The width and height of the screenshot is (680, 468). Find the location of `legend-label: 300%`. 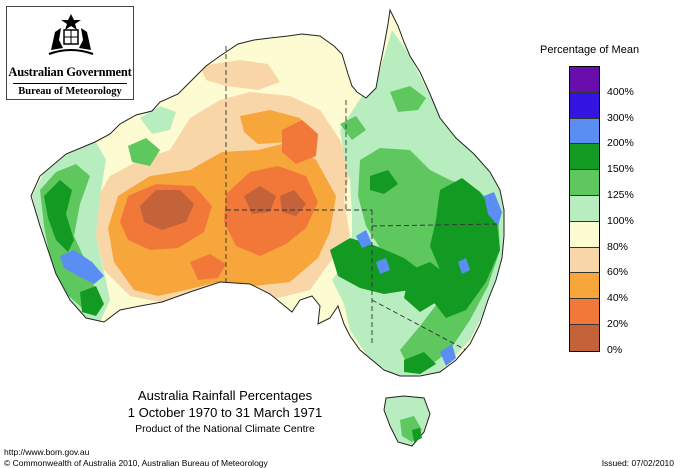

legend-label: 300% is located at coordinates (620, 117).